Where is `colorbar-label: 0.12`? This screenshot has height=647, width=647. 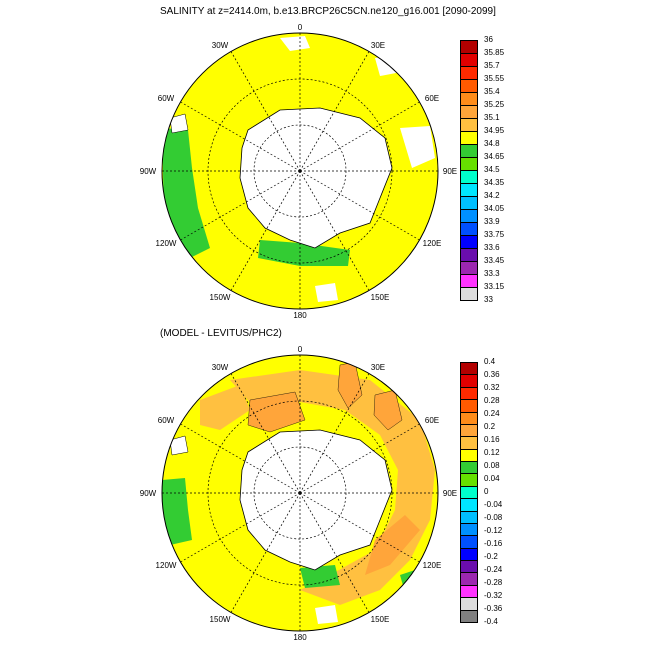 colorbar-label: 0.12 is located at coordinates (492, 452).